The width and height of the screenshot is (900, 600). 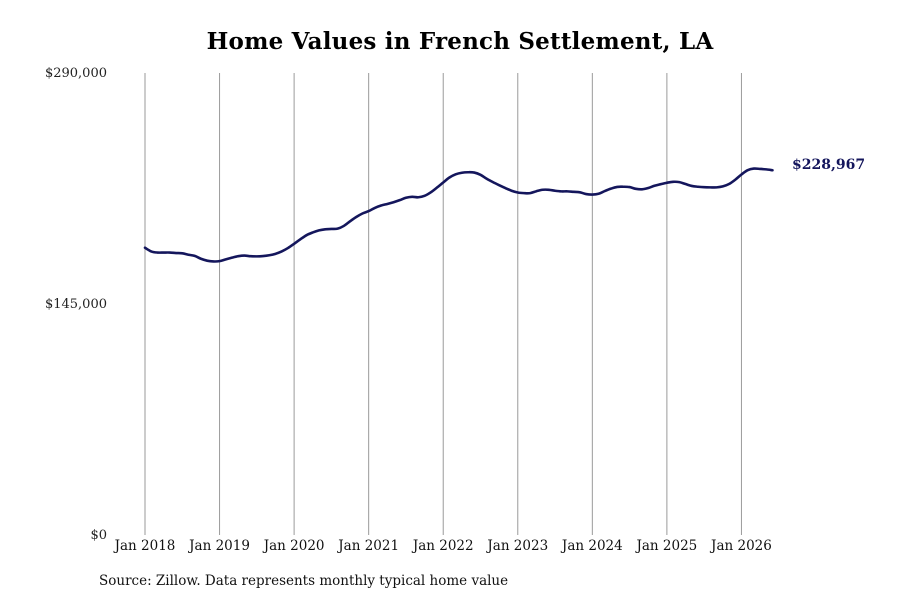 I want to click on y-axis-ticks: $290,000 $145,000 $0, so click(x=76, y=304).